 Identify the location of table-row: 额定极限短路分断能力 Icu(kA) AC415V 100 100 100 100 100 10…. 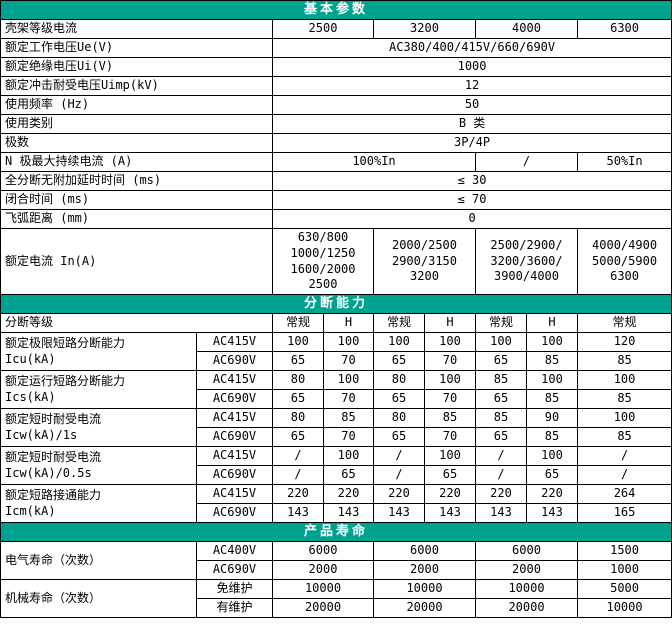
(336, 351).